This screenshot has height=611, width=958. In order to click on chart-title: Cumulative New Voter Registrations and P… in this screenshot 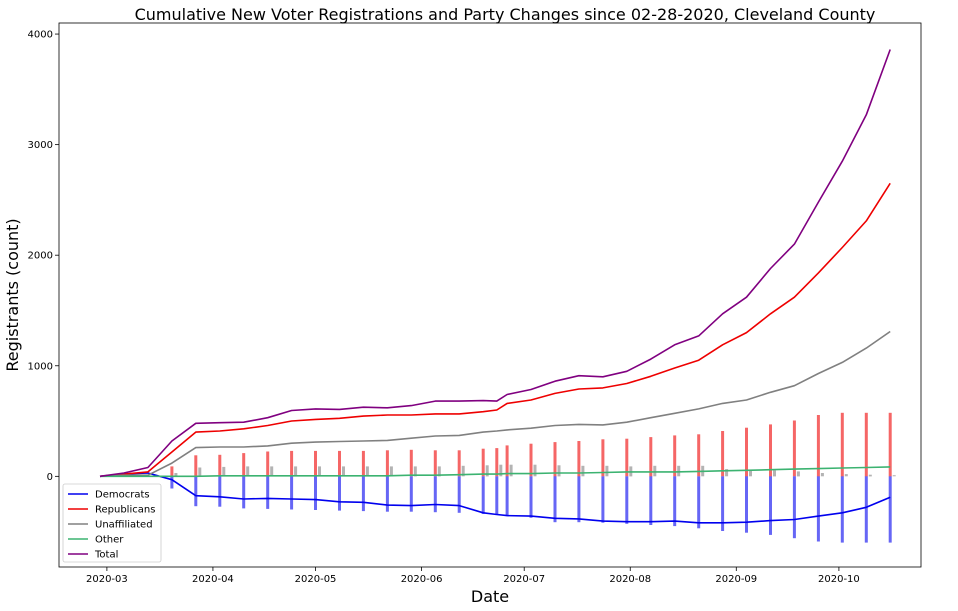, I will do `click(505, 14)`.